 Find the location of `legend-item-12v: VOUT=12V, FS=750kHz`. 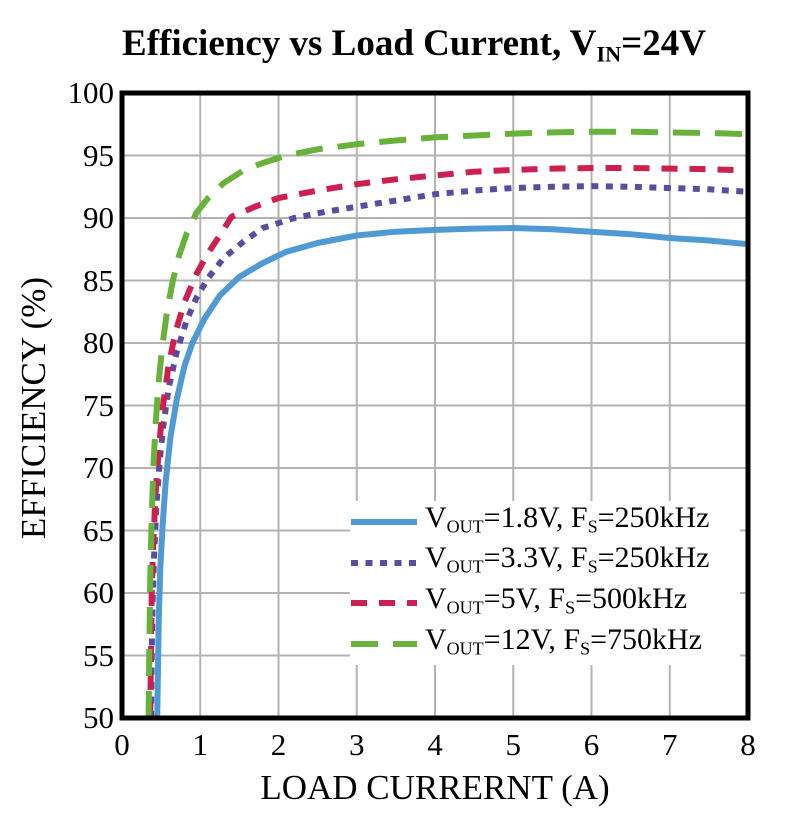

legend-item-12v: VOUT=12V, FS=750kHz is located at coordinates (545, 642).